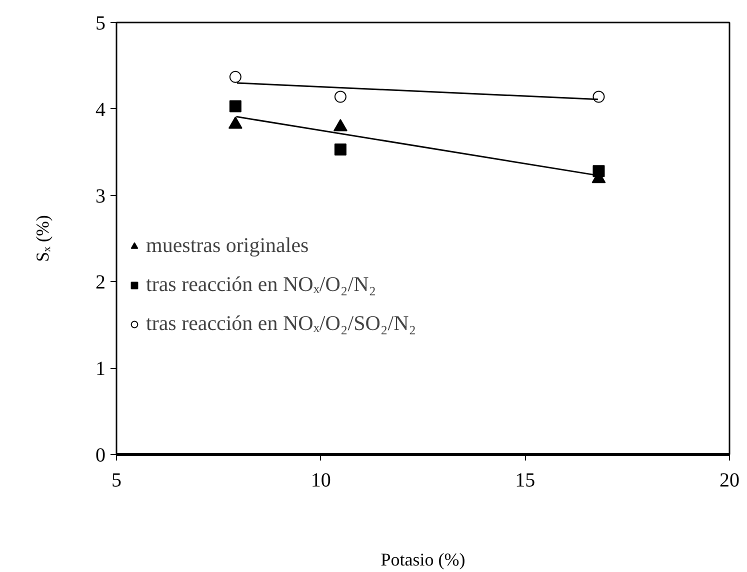 The height and width of the screenshot is (572, 747). What do you see at coordinates (101, 455) in the screenshot?
I see `y-tick-label: 0` at bounding box center [101, 455].